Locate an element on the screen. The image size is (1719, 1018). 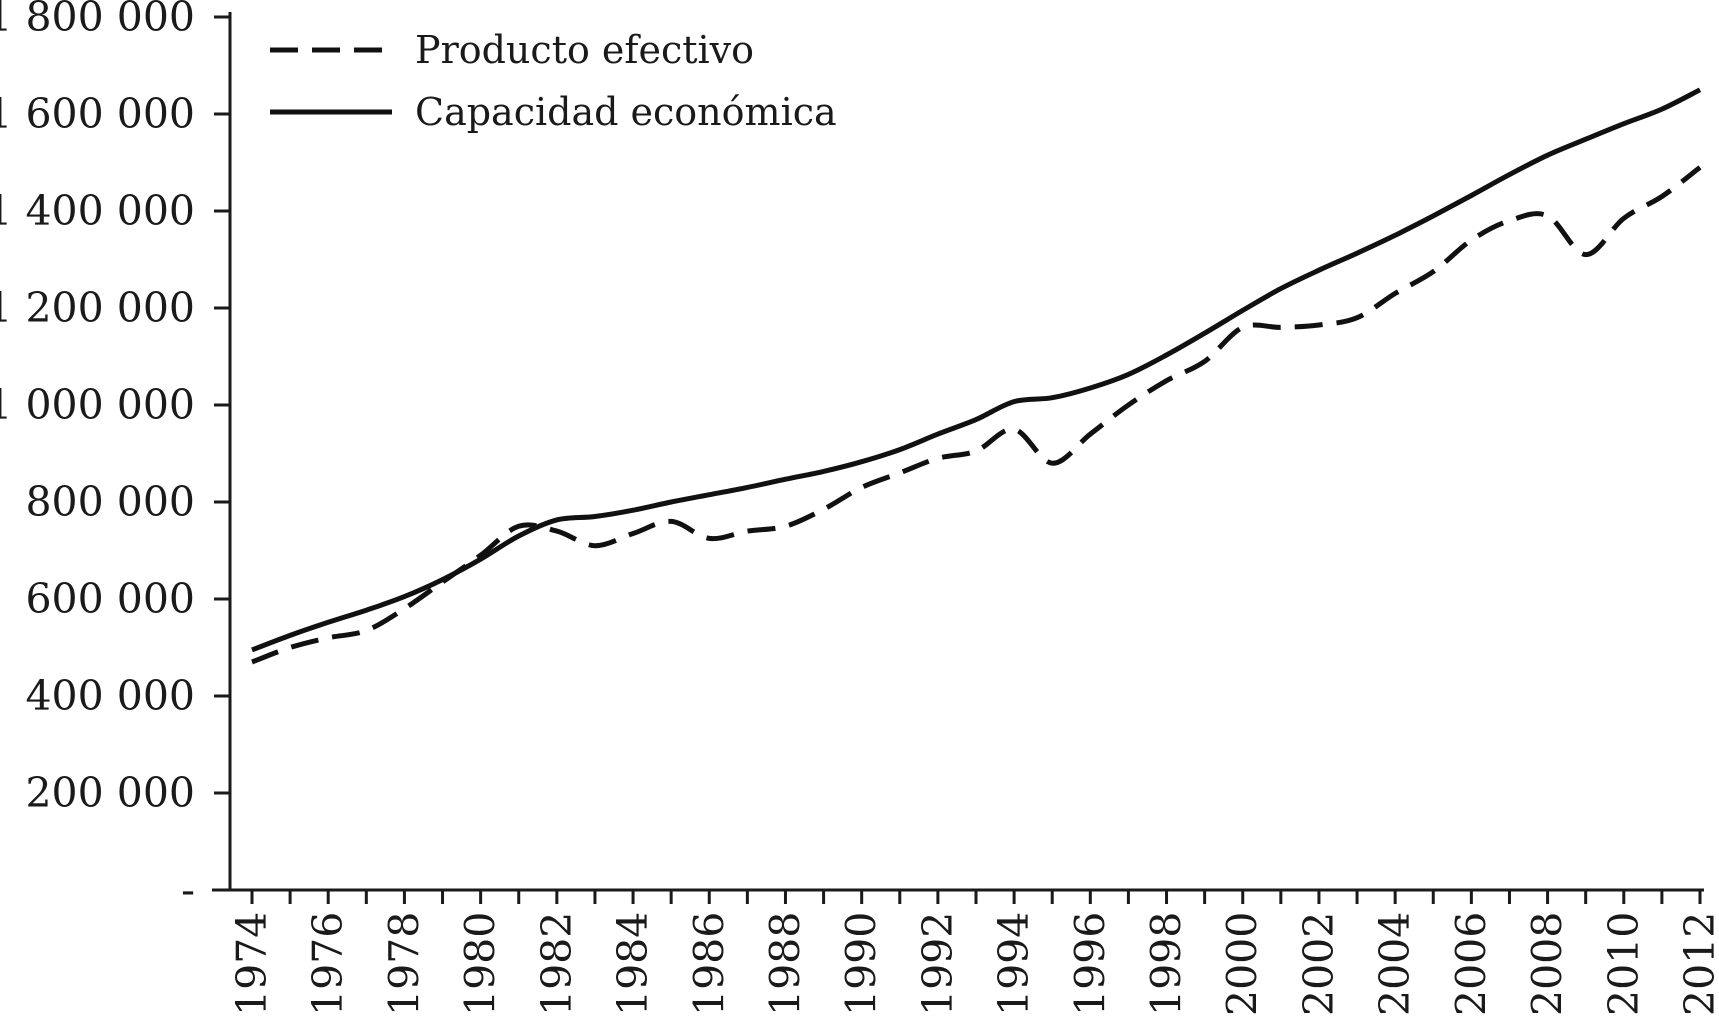
x-tick-label: 1992 is located at coordinates (938, 964).